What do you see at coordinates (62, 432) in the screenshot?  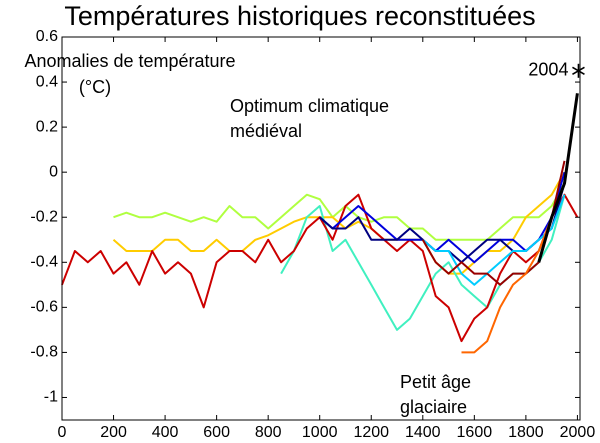 I see `x-tick-label: 0` at bounding box center [62, 432].